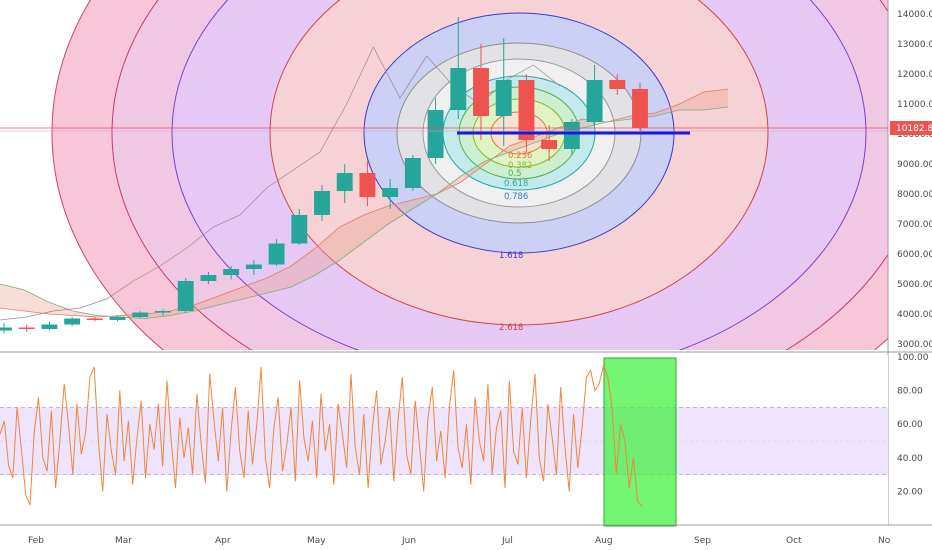 The image size is (932, 550). Describe the element at coordinates (914, 45) in the screenshot. I see `price-tick-label: 13000.00` at that location.